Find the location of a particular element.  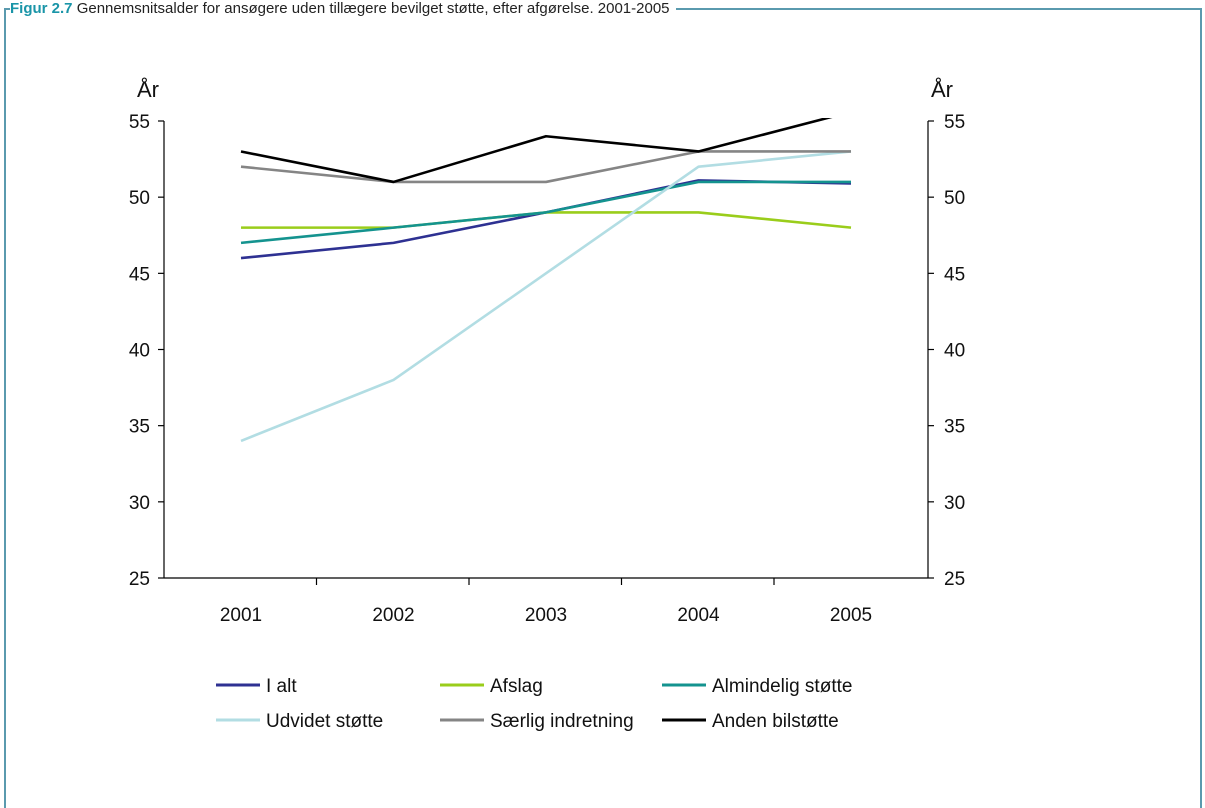

x-tick-label: 2005 is located at coordinates (851, 615).